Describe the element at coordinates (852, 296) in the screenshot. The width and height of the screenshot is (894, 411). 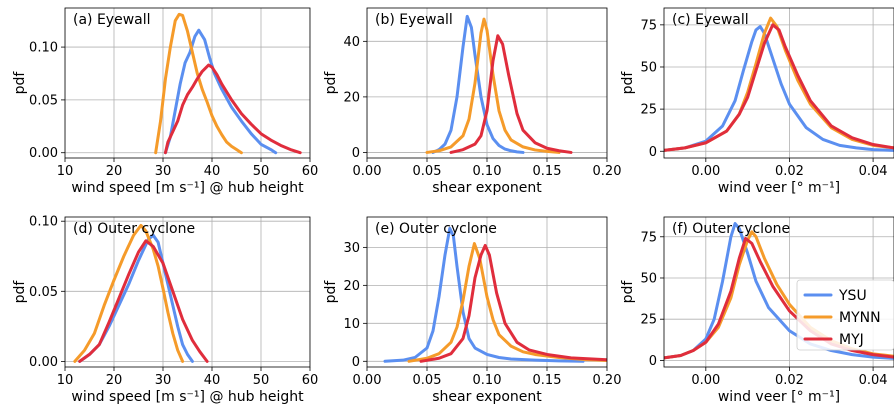
I see `legend-label-ysu: YSU` at that location.